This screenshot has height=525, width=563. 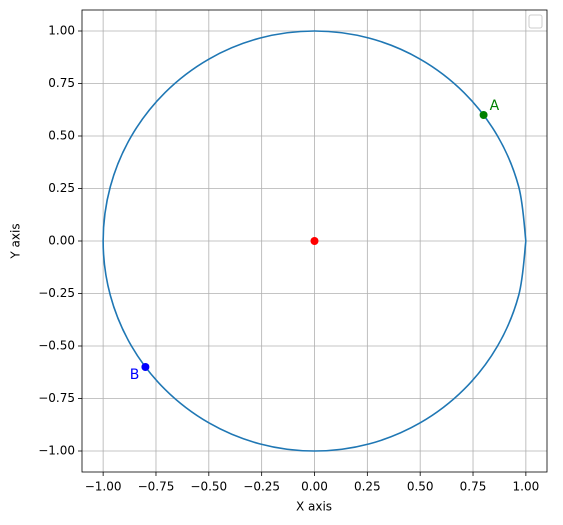 What do you see at coordinates (56, 293) in the screenshot?
I see `y-tick-label: −0.25` at bounding box center [56, 293].